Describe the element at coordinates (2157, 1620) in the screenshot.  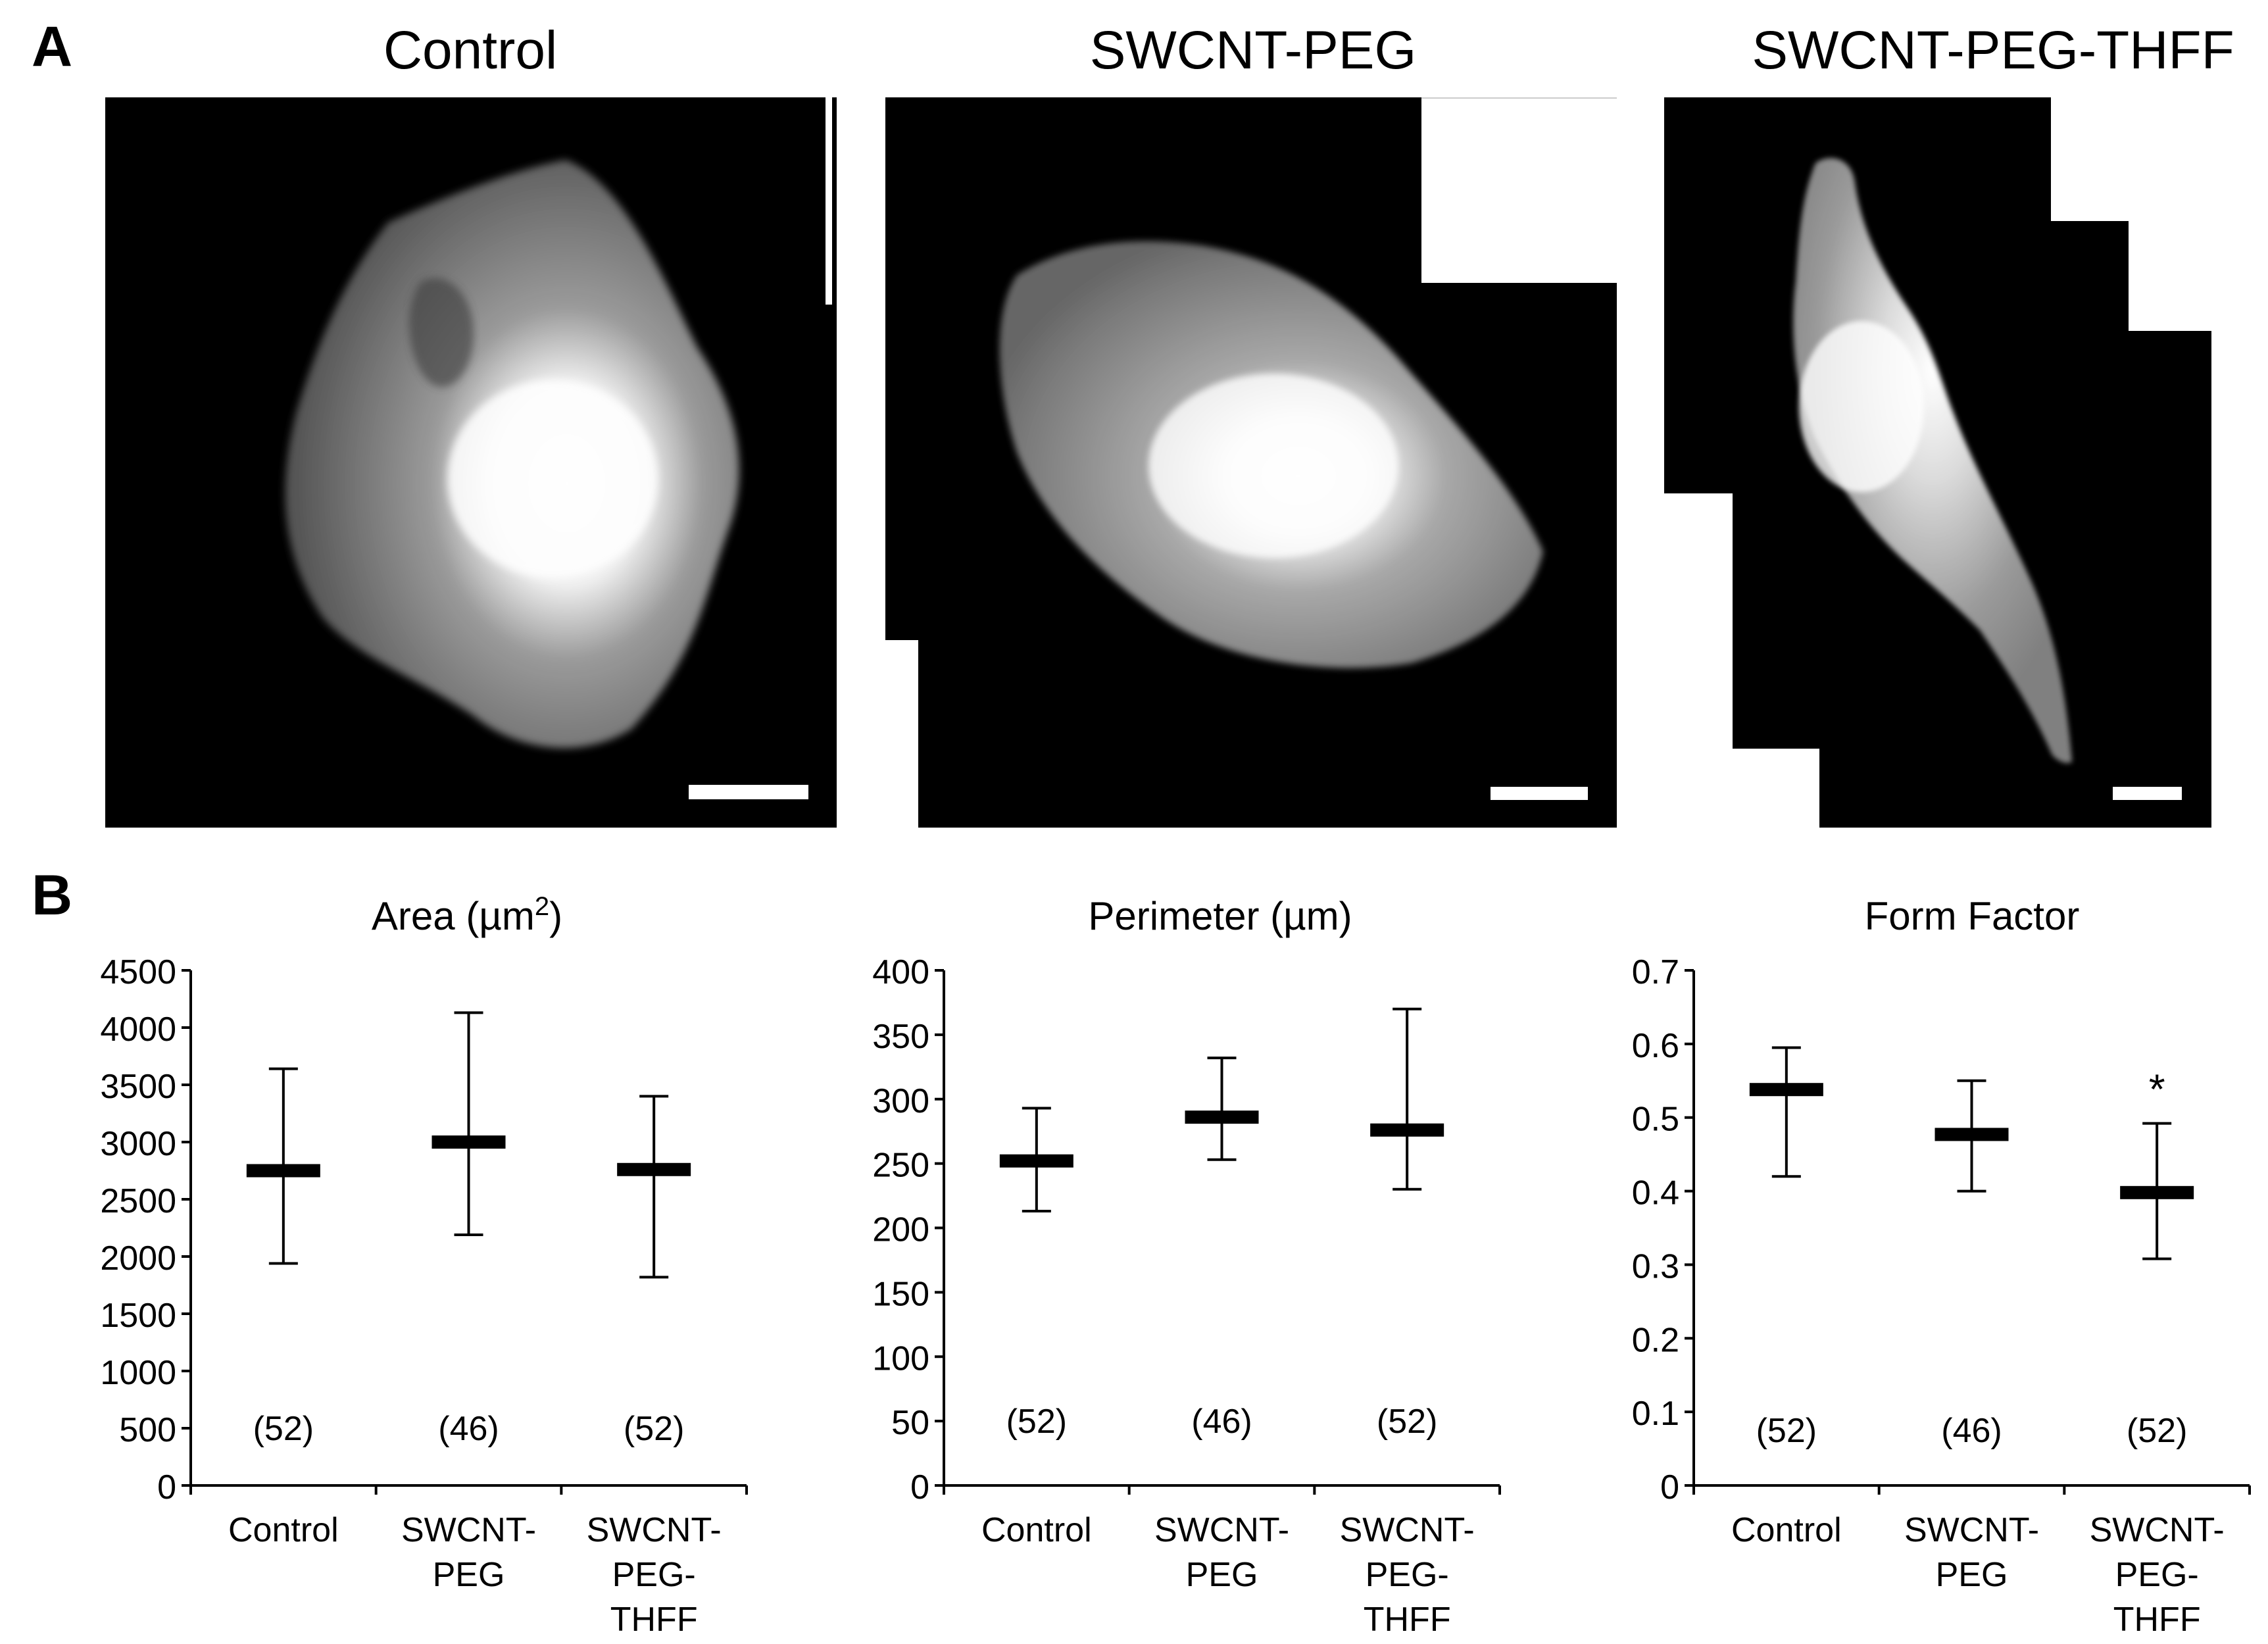
I see `chart2-x-tick-label: THFF` at that location.